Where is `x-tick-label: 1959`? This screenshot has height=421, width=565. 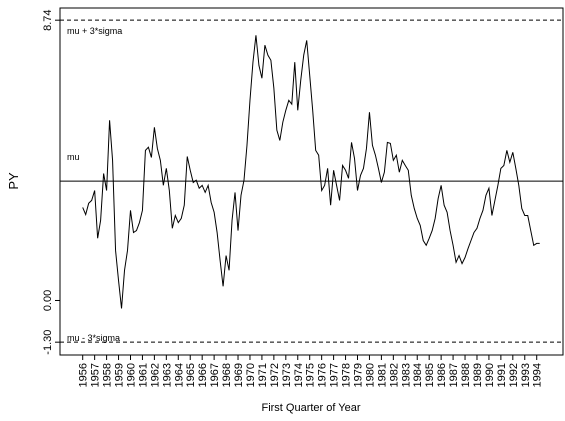 x-tick-label: 1959 is located at coordinates (120, 375).